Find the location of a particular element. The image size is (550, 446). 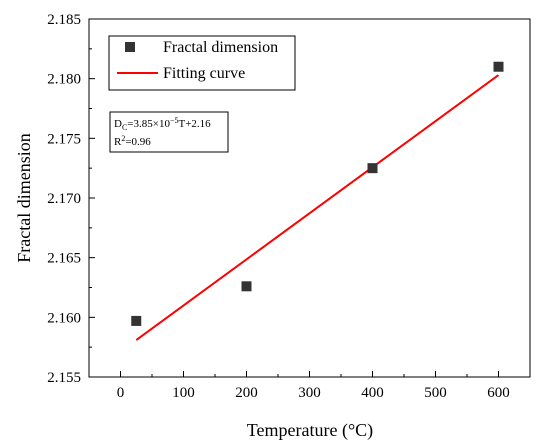

y-tick-label: 2.180 is located at coordinates (64, 80).